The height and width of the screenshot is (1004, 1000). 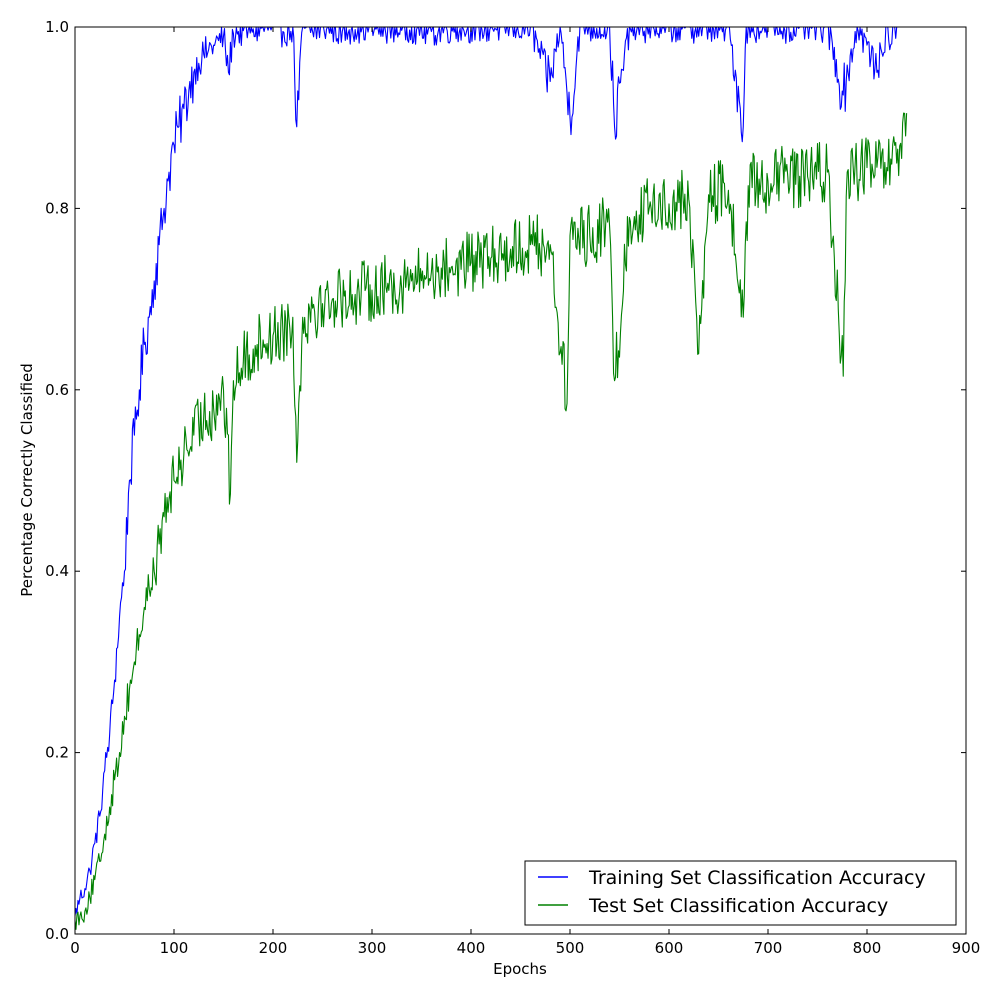 What do you see at coordinates (757, 878) in the screenshot?
I see `legend-label-training: Training Set Classification Accuracy` at bounding box center [757, 878].